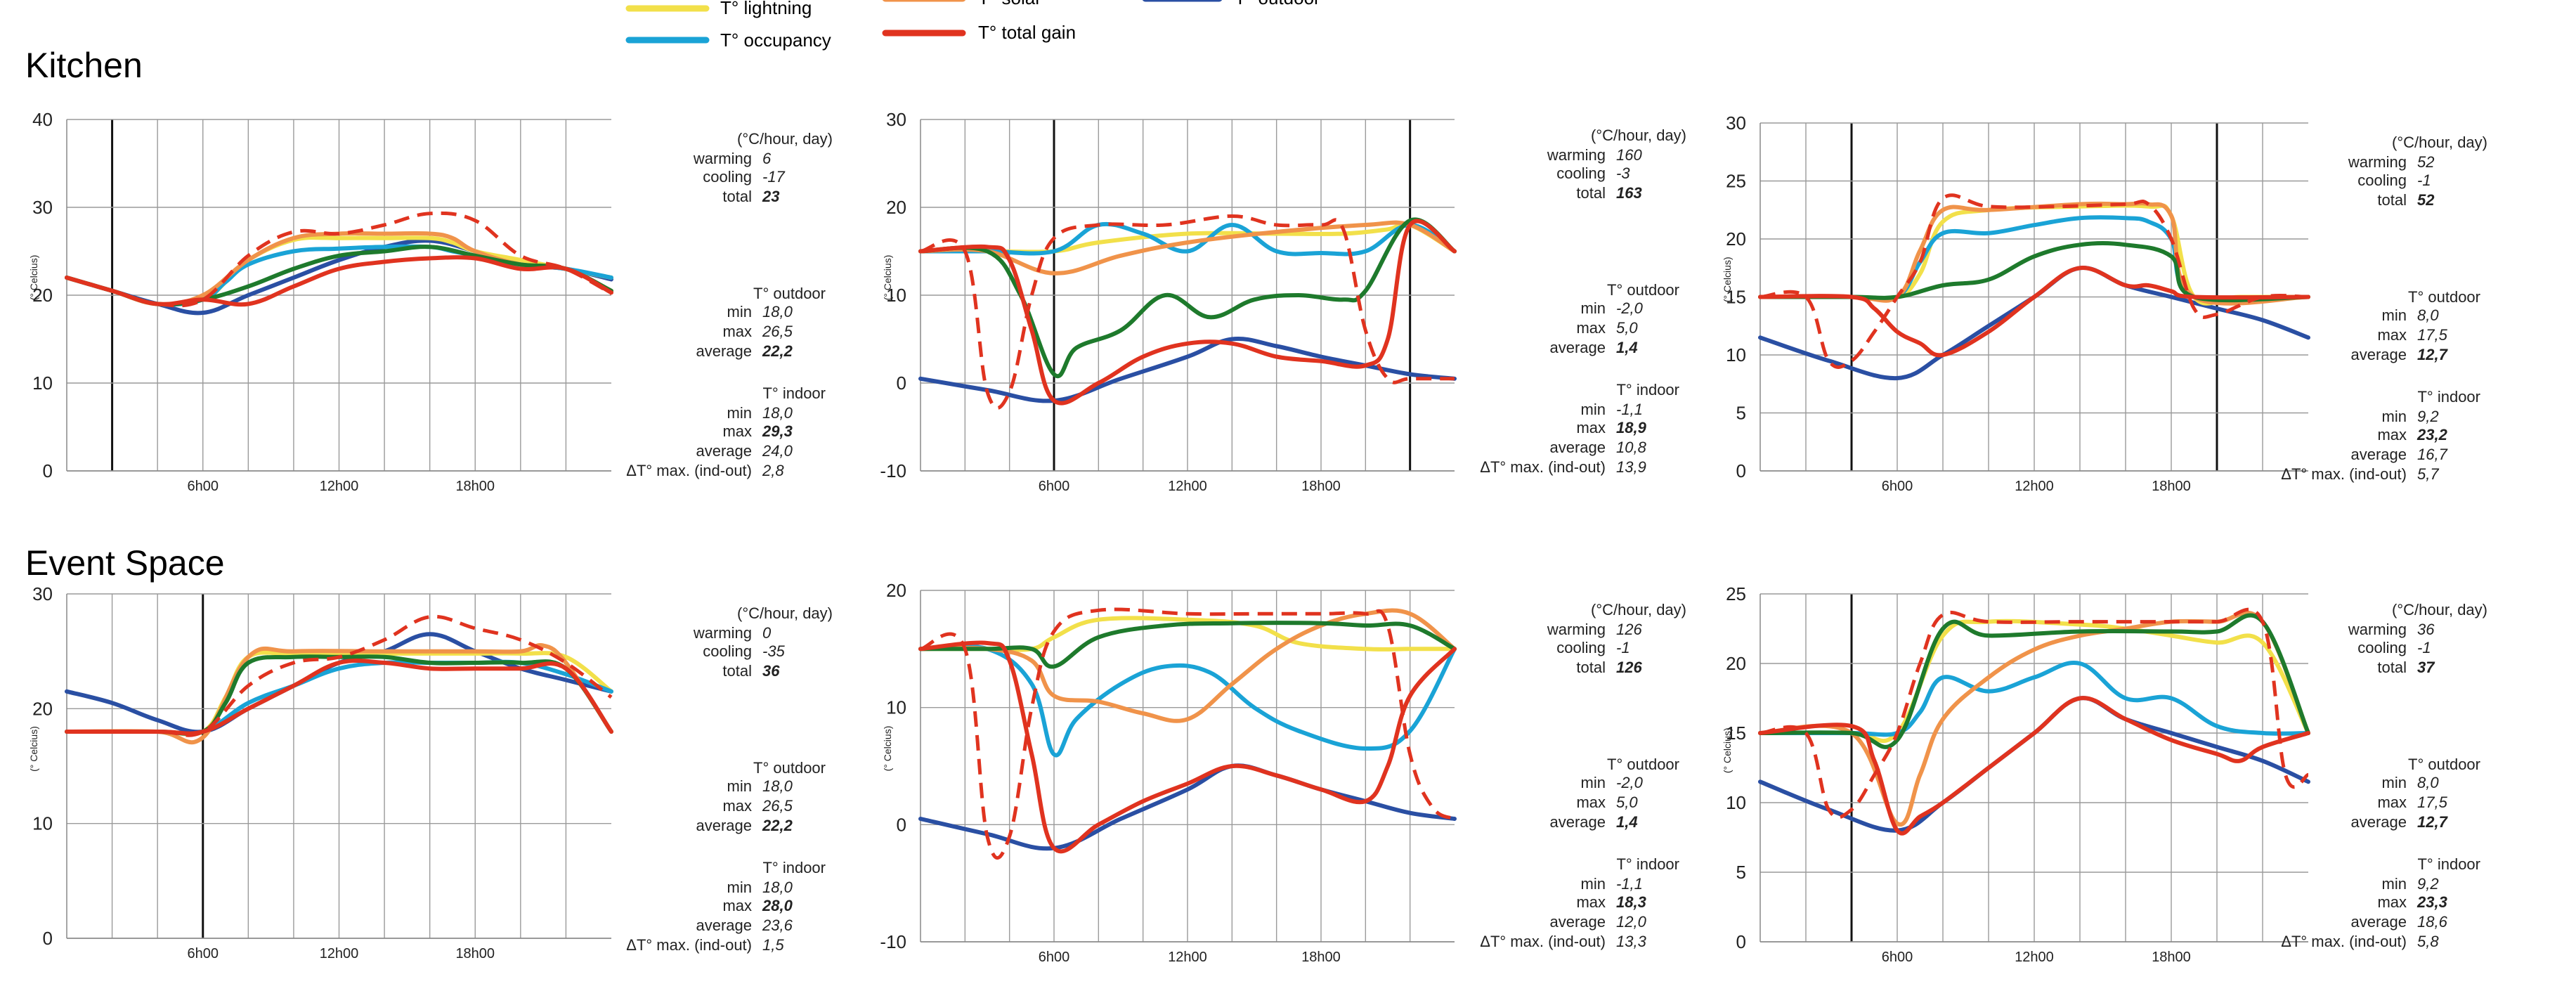  Describe the element at coordinates (1631, 447) in the screenshot. I see `stats-value: 10,8` at that location.